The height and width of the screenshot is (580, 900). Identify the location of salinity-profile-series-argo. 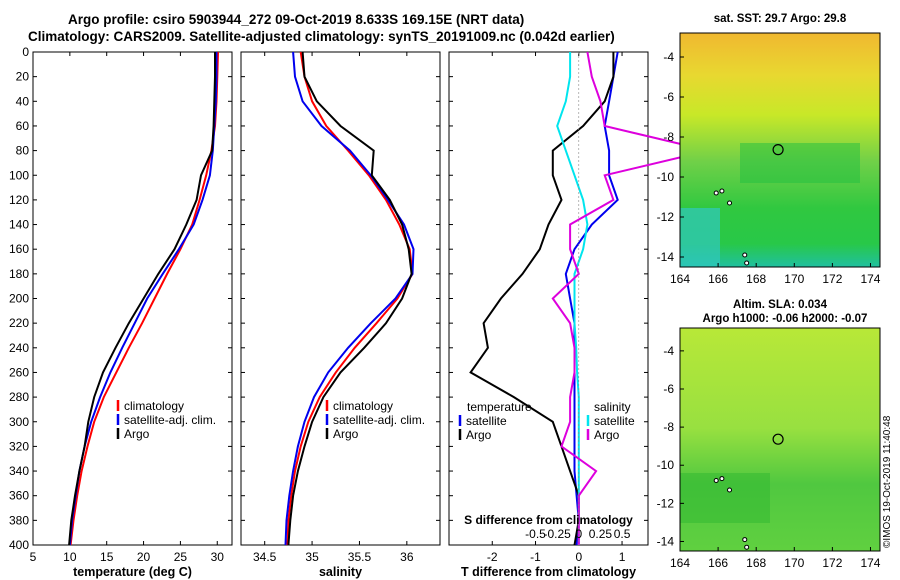
(350, 298).